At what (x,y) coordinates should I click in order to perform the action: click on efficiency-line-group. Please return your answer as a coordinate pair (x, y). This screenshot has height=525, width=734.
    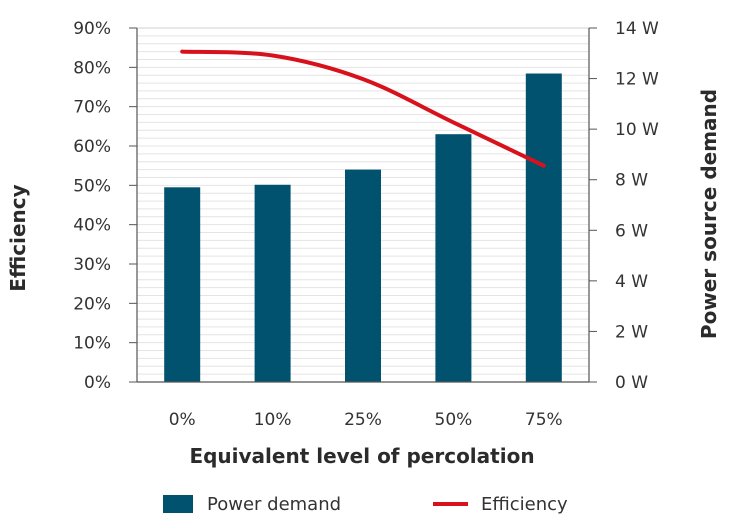
    Looking at the image, I should click on (363, 108).